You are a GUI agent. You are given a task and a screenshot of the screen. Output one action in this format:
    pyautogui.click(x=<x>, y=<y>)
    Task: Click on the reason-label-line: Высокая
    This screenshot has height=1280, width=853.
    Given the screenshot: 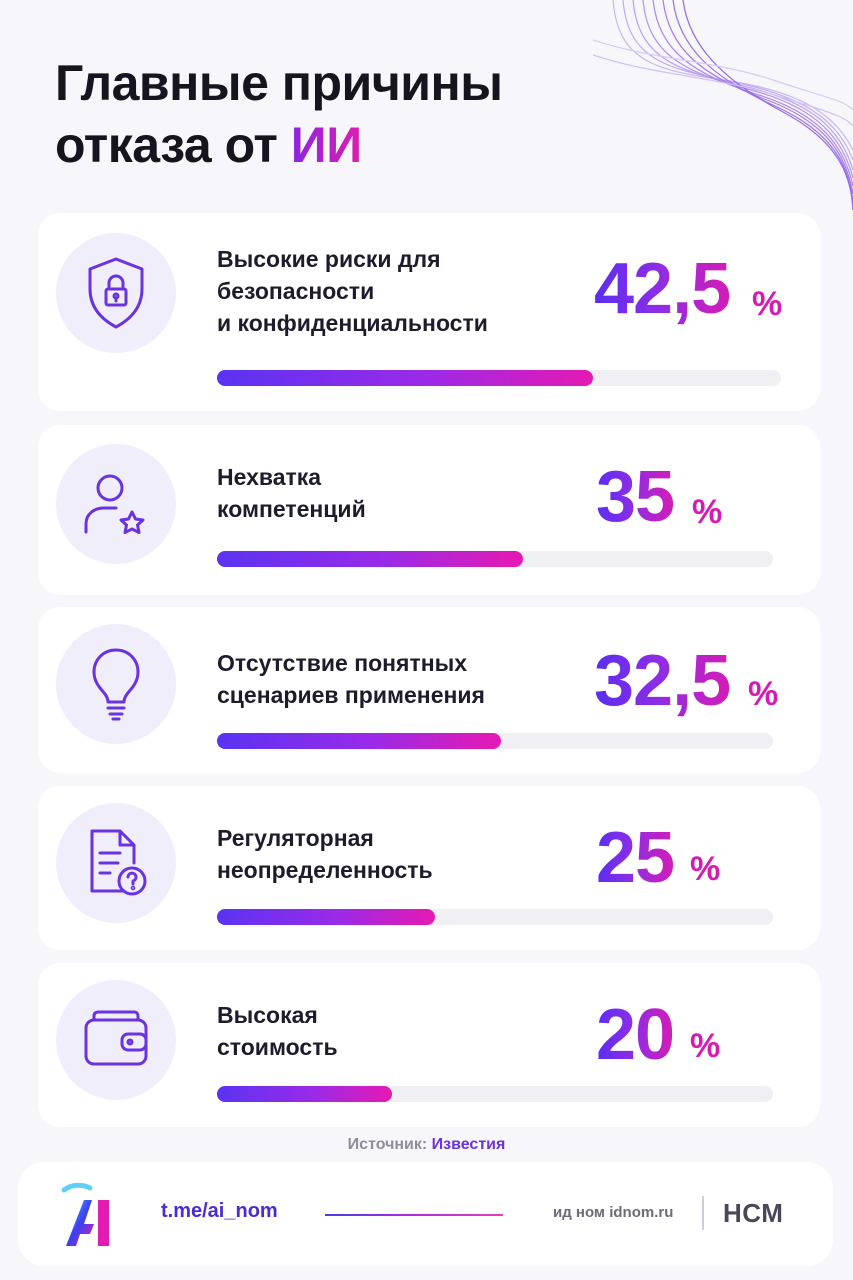 What is the action you would take?
    pyautogui.click(x=267, y=1015)
    